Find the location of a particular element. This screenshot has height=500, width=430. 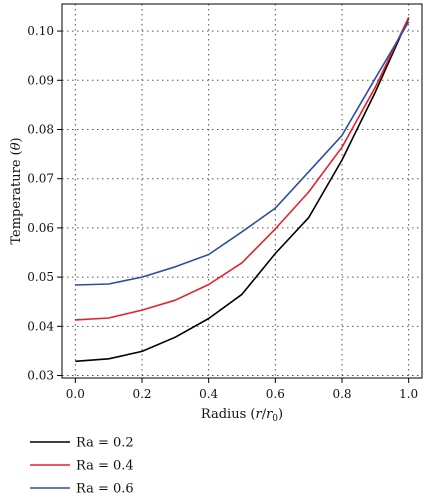

y-axis: 0.03 0.04 0.05 0.06 0.07 0.08 0.09 0.10 is located at coordinates (44, 203).